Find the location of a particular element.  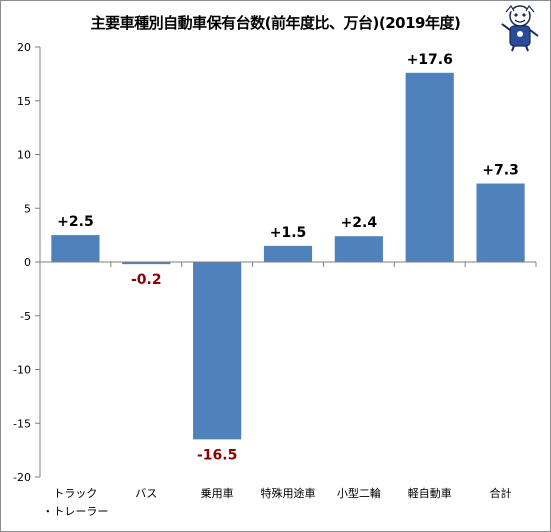

x-category-label: ・トレーラー is located at coordinates (75, 511).